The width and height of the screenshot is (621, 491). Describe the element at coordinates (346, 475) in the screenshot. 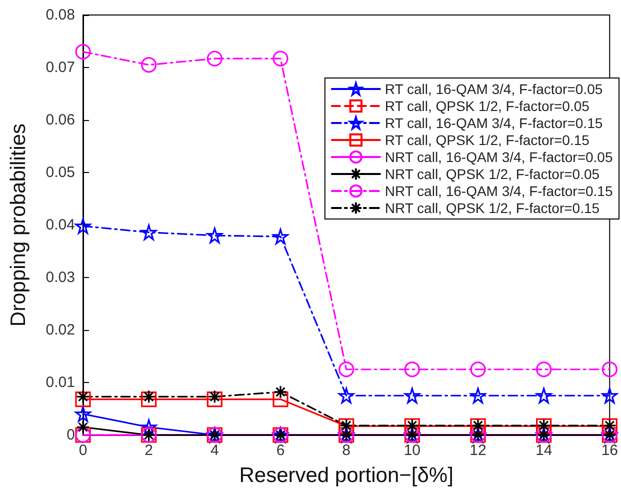

I see `x-axis-title: Reserved portion−[δ%]` at that location.